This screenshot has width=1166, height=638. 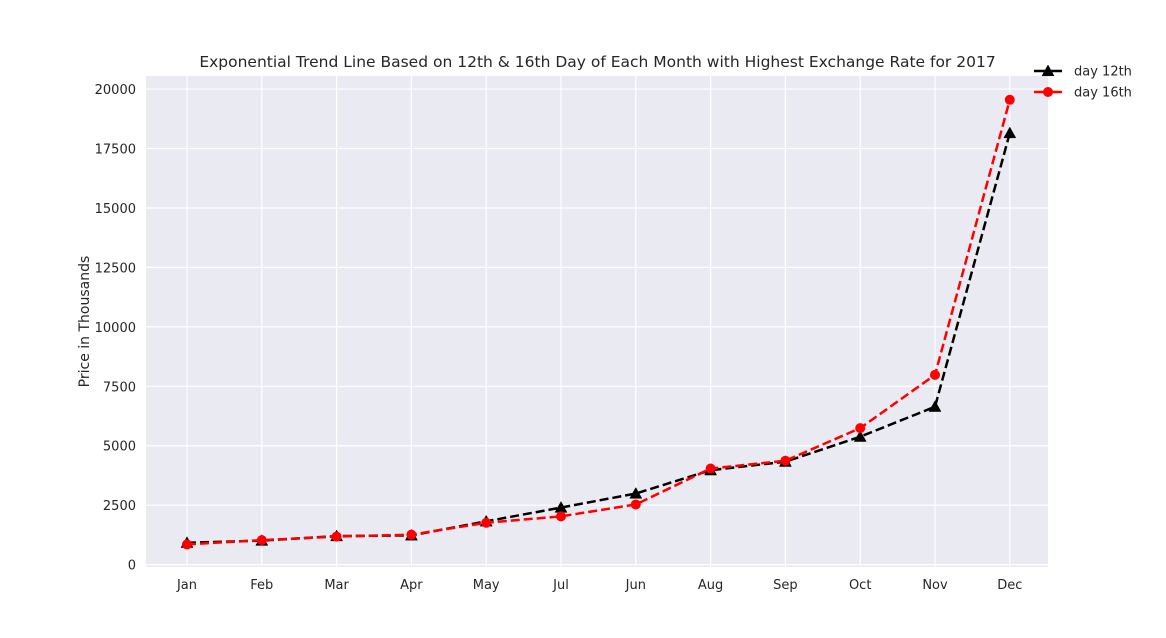 What do you see at coordinates (1083, 82) in the screenshot?
I see `legend: day 12th day 16th` at bounding box center [1083, 82].